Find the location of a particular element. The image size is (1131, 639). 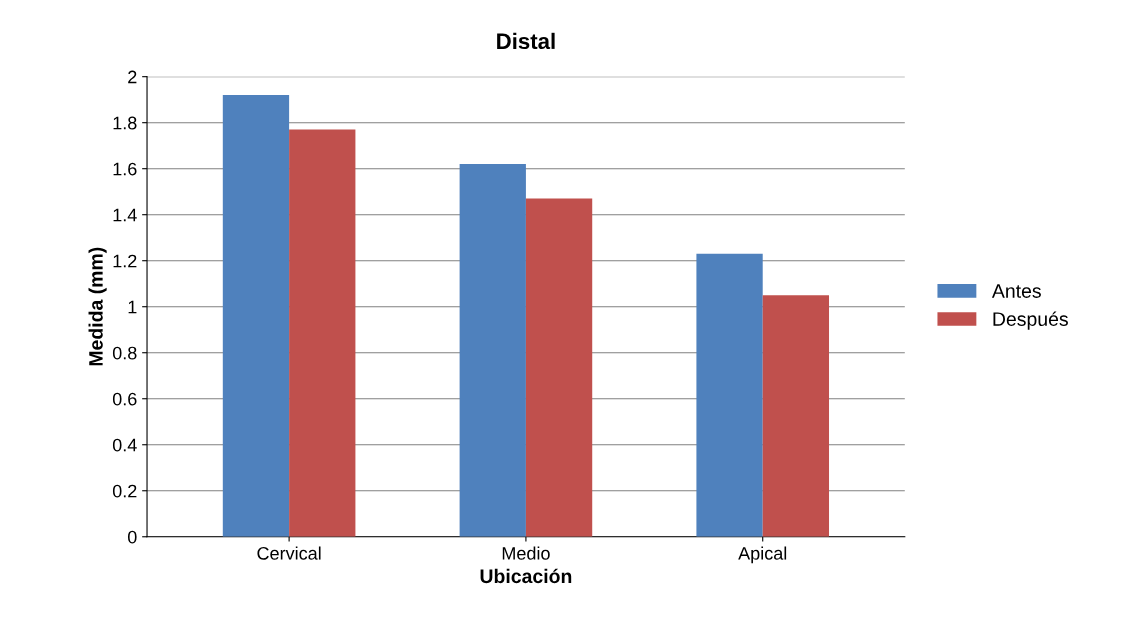

legend-label: Después is located at coordinates (1030, 320).